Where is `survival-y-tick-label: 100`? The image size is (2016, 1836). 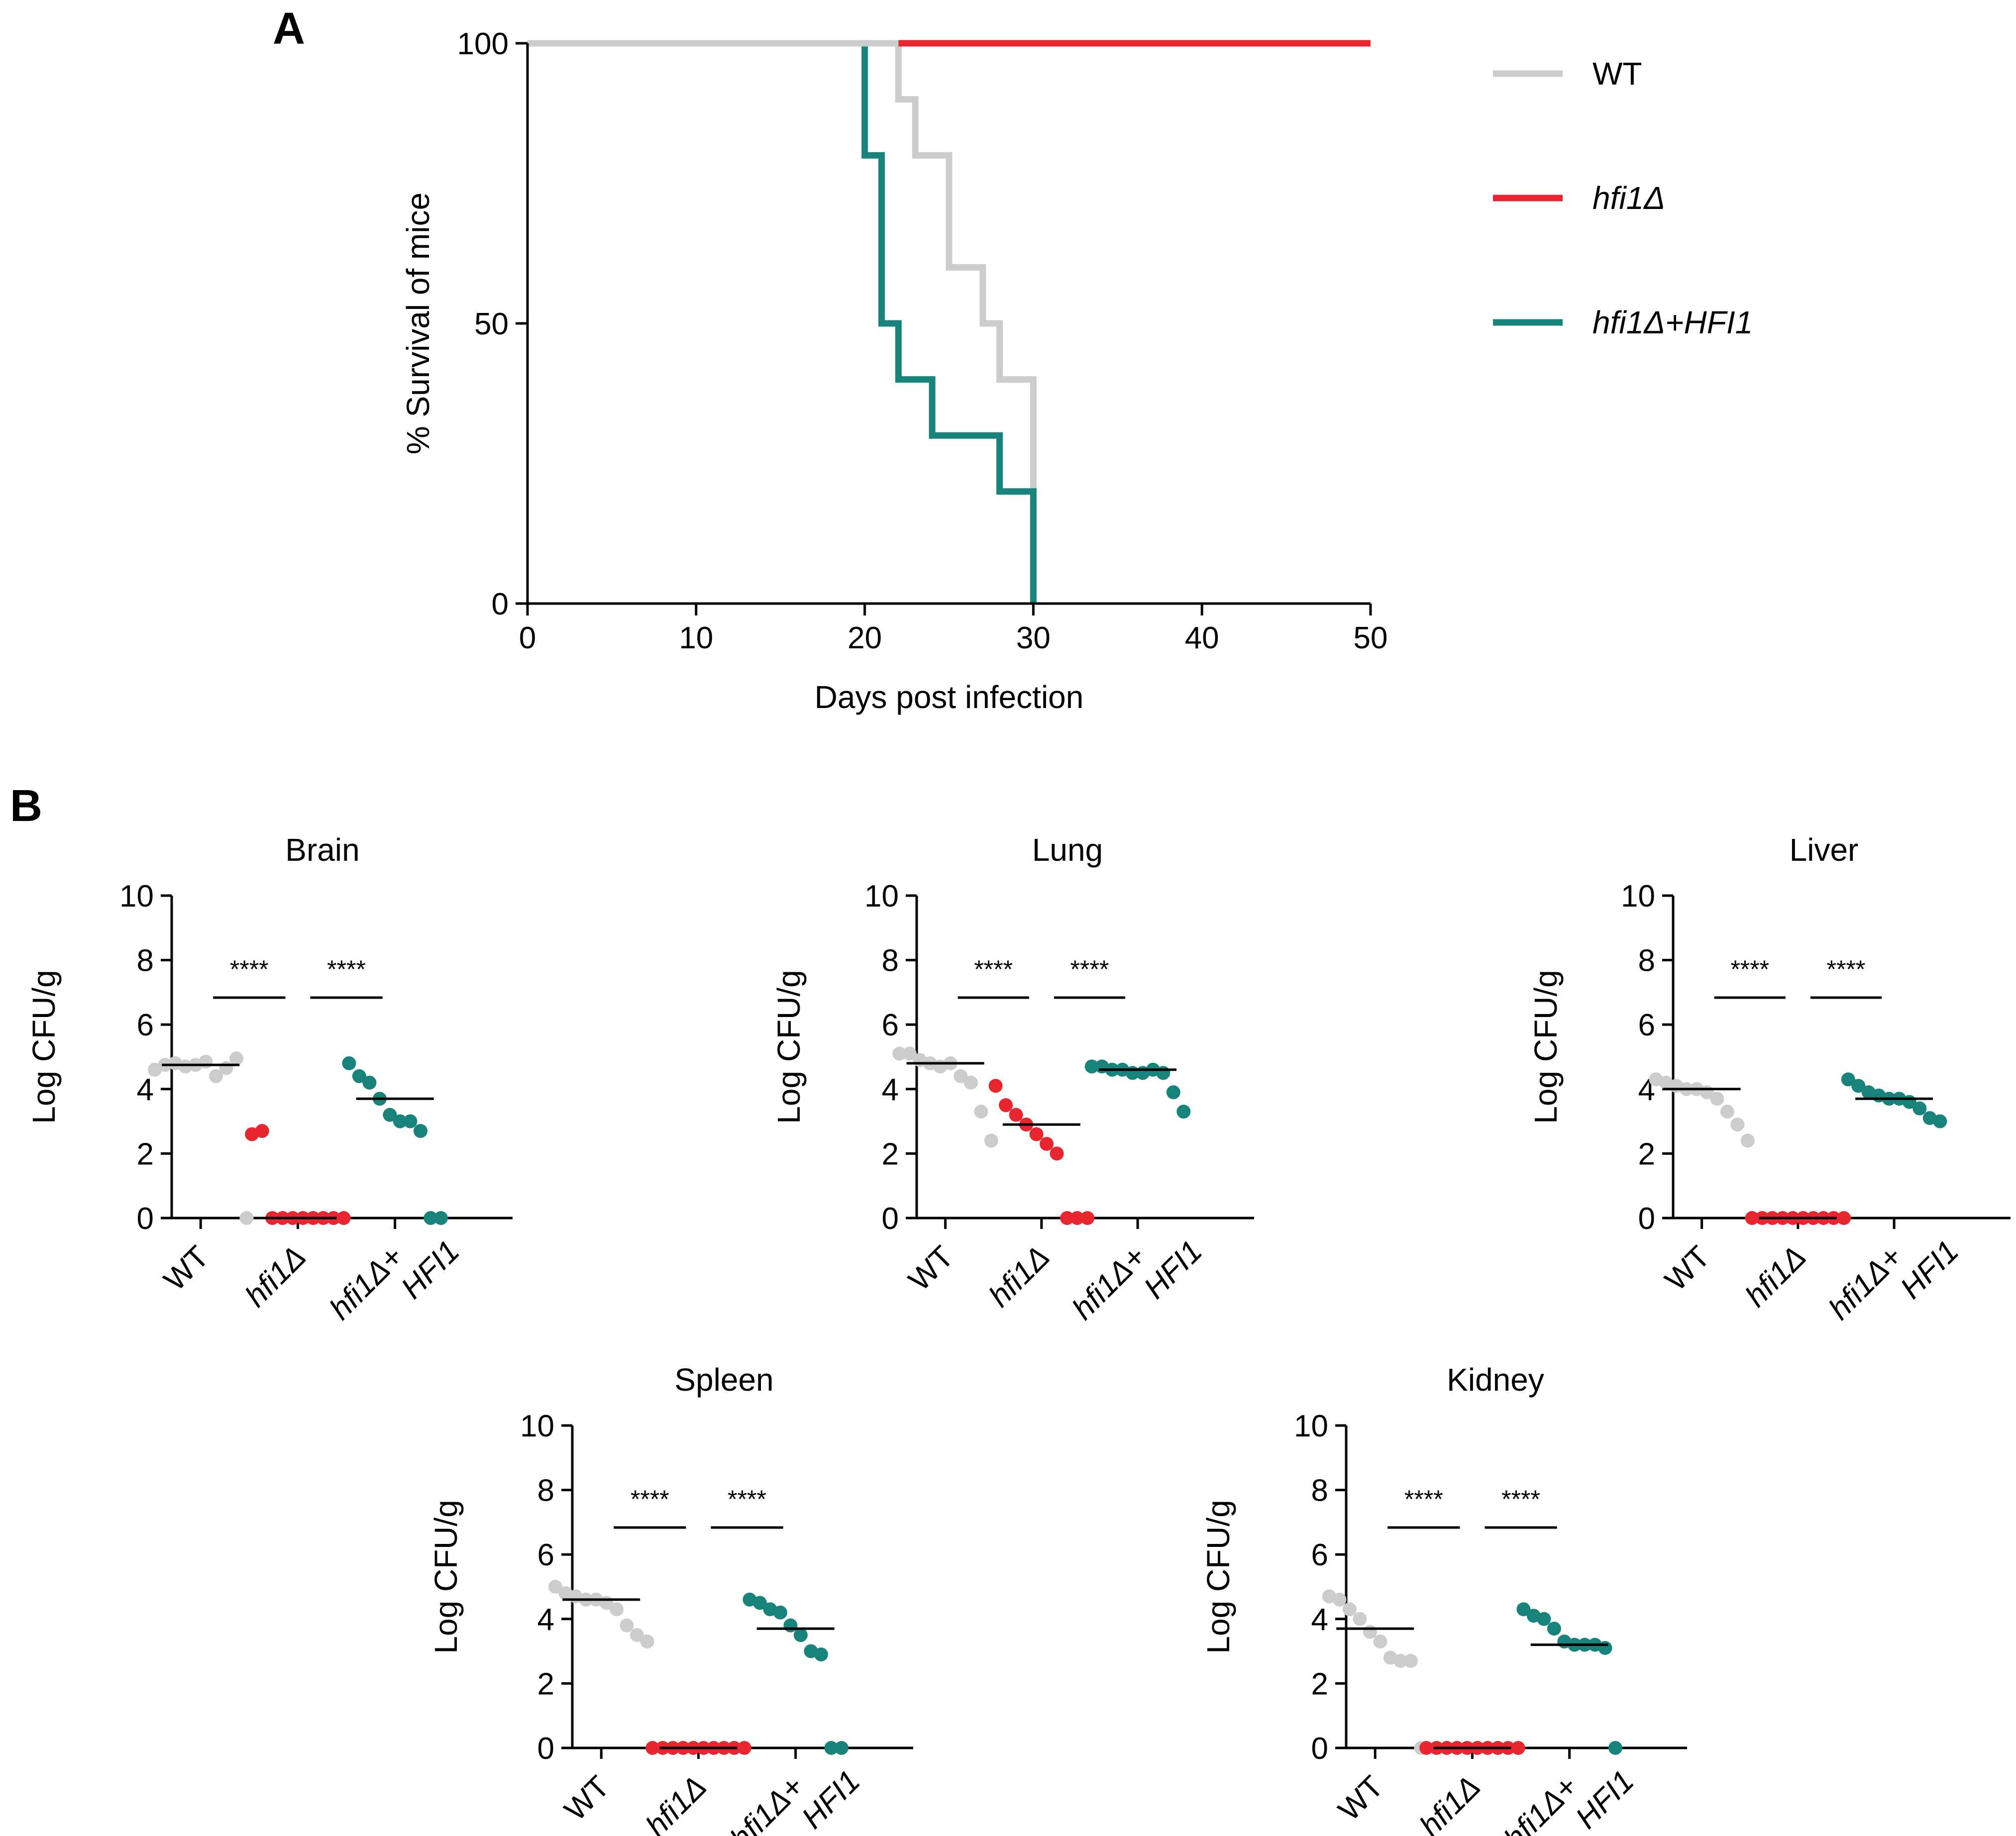
survival-y-tick-label: 100 is located at coordinates (483, 44).